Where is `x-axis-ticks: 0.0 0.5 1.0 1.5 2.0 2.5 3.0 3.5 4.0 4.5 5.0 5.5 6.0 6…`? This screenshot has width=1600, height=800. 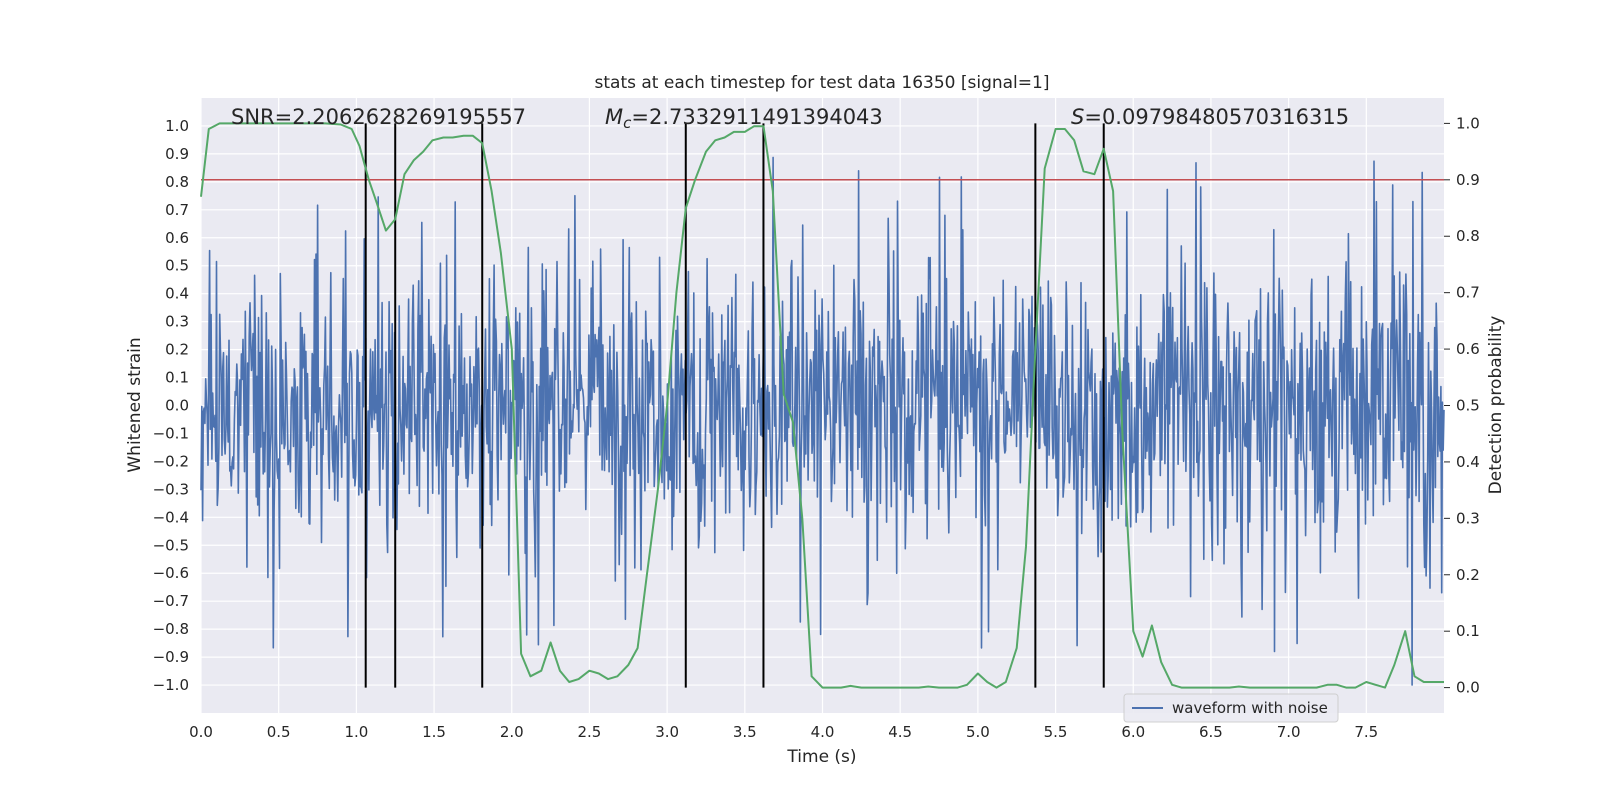
x-axis-ticks: 0.0 0.5 1.0 1.5 2.0 2.5 3.0 3.5 4.0 4.5 5.0 5.5 6.0 6… is located at coordinates (783, 732).